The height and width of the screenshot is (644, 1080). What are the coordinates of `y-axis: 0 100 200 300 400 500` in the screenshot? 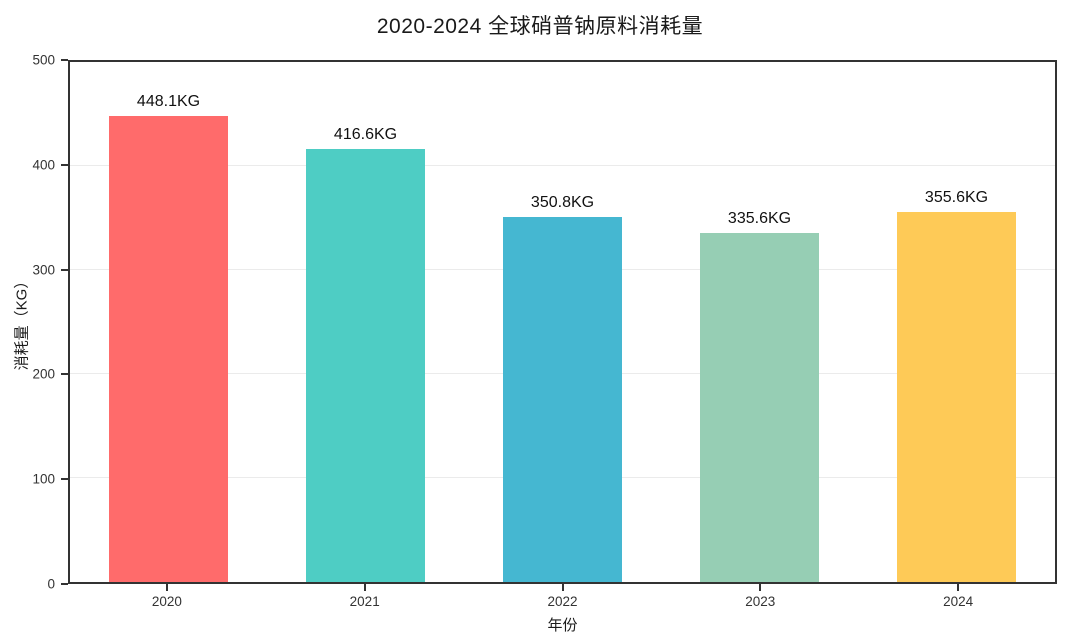 It's located at (34, 322).